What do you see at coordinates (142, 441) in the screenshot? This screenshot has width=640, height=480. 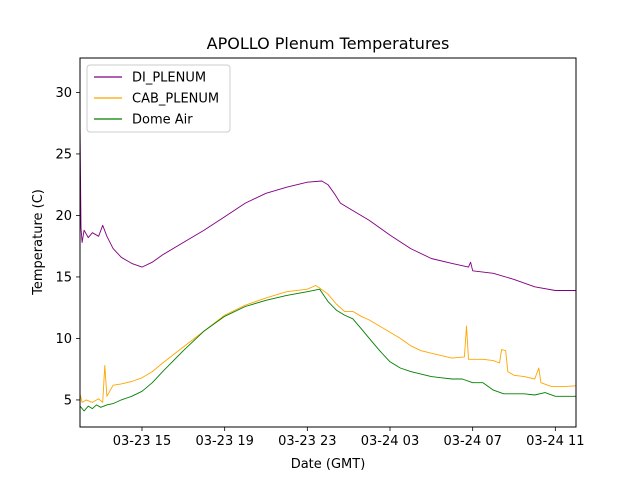 I see `x-tick-label: 03-23 15` at bounding box center [142, 441].